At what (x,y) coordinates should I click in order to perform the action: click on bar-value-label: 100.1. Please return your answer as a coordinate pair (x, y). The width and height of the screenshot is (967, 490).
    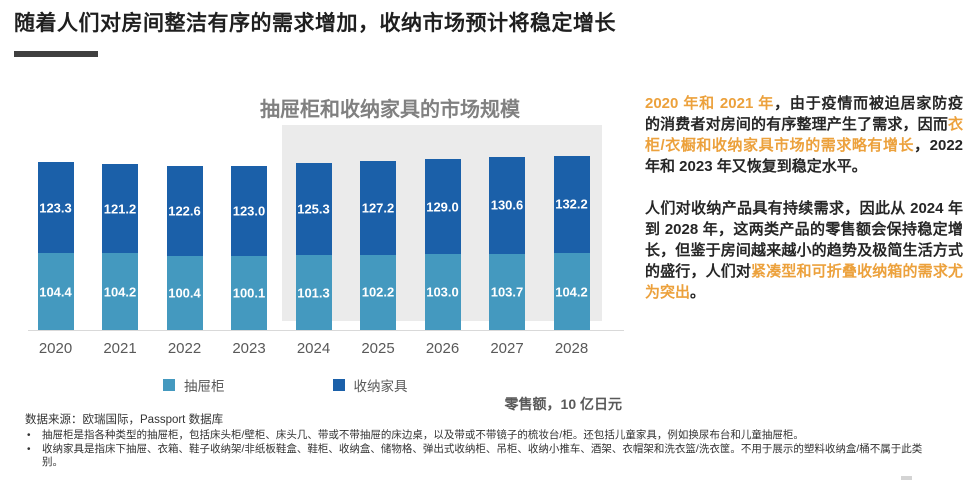
    Looking at the image, I should click on (249, 293).